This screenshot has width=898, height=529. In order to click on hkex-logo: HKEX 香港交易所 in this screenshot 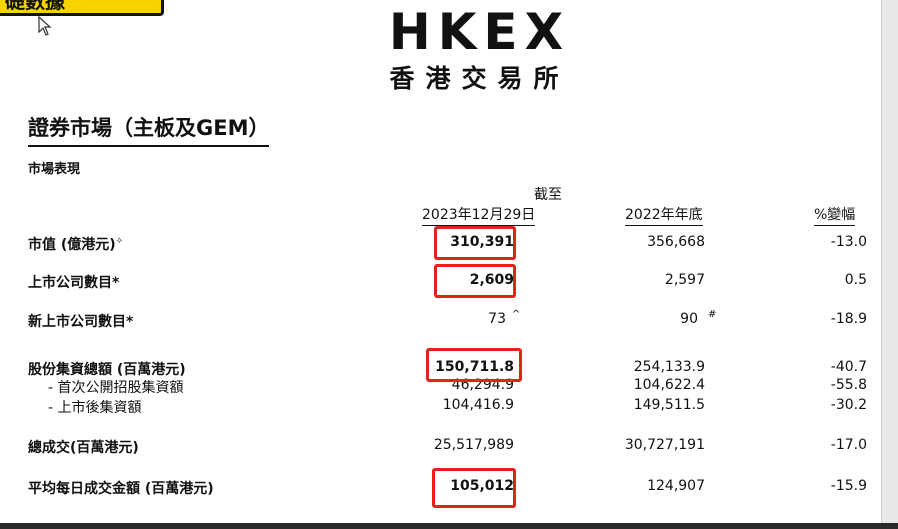, I will do `click(479, 49)`.